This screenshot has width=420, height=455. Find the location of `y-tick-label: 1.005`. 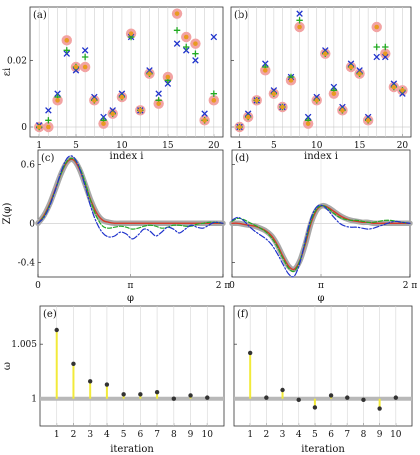

y-tick-label: 1.005 is located at coordinates (24, 345).